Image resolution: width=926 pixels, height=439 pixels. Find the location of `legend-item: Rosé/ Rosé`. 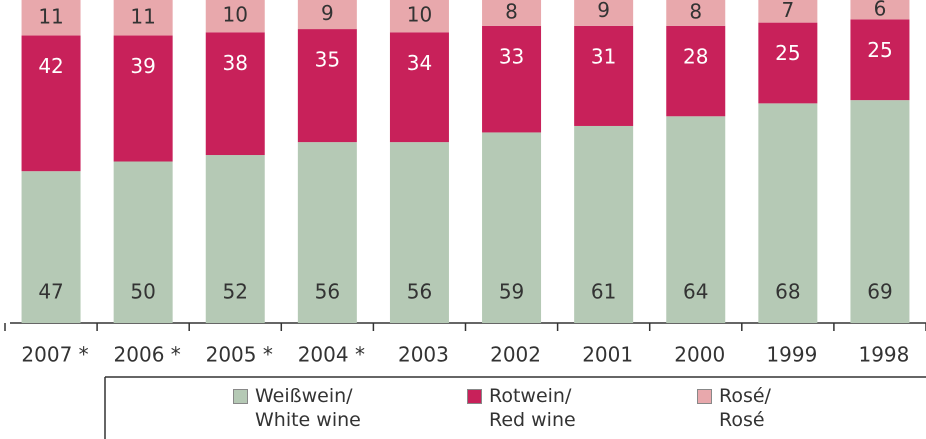

legend-item: Rosé/ Rosé is located at coordinates (734, 408).